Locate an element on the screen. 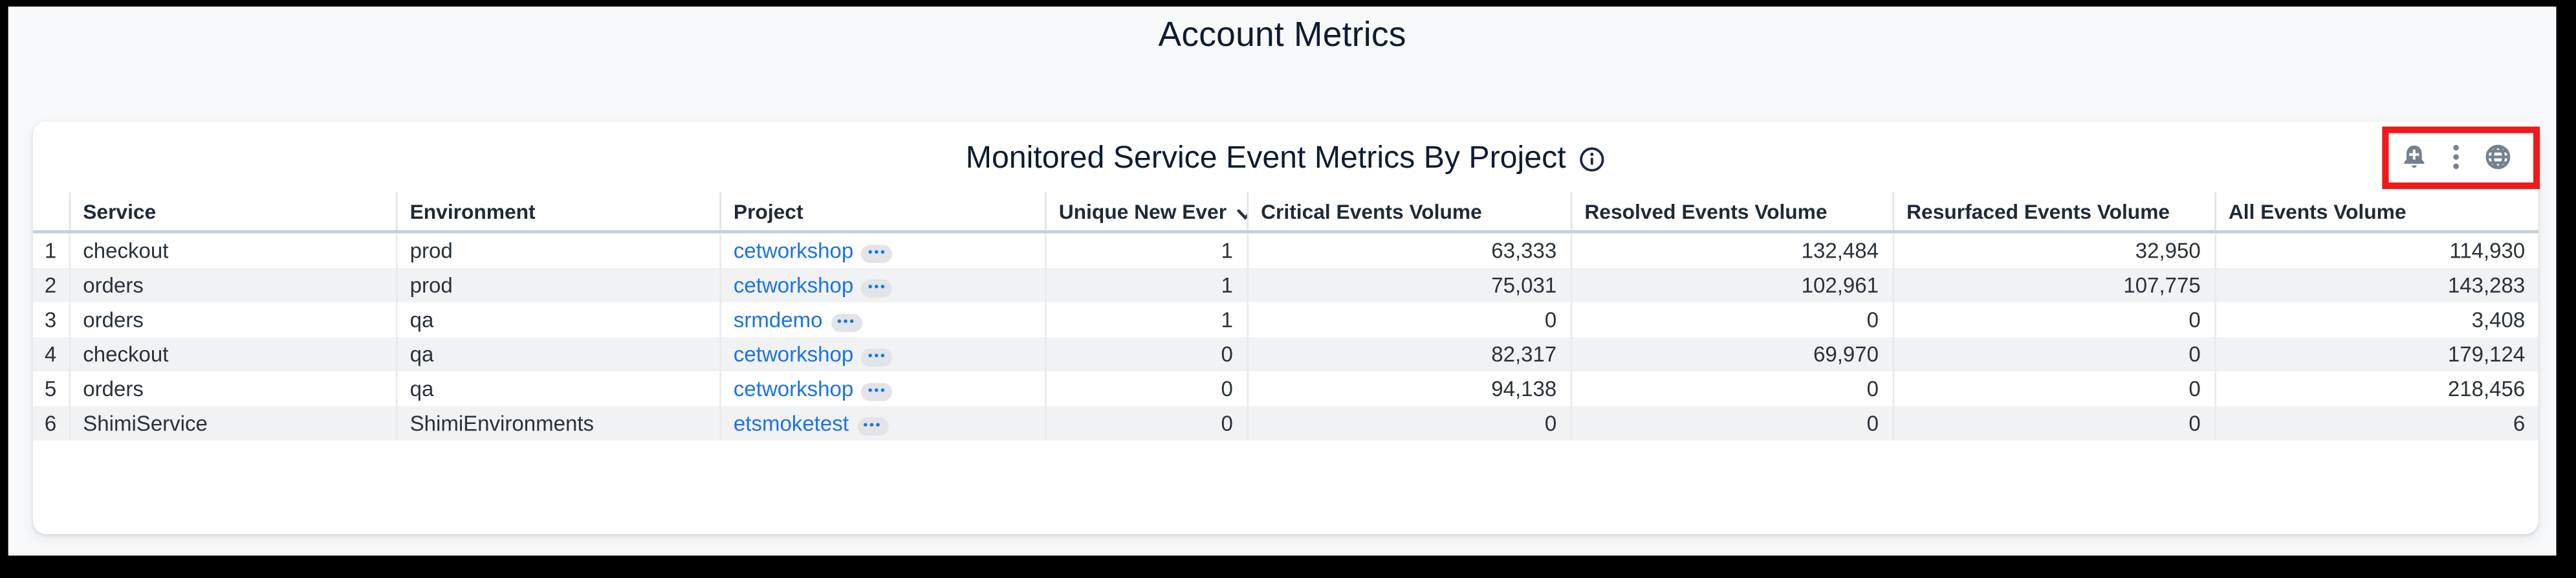 The height and width of the screenshot is (578, 2576). cell-all-events-volume: 6 is located at coordinates (2376, 423).